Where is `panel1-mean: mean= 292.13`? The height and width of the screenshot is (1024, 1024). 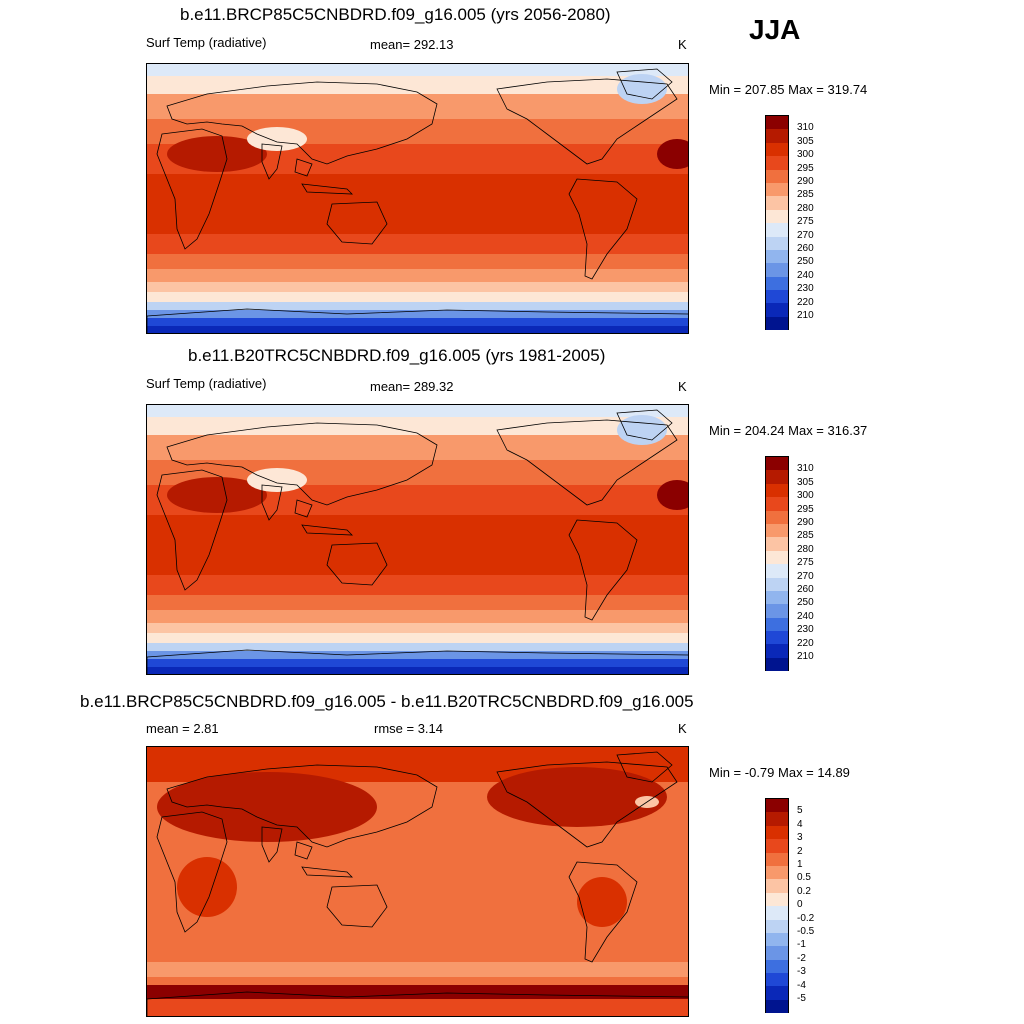
panel1-mean: mean= 292.13 is located at coordinates (412, 44).